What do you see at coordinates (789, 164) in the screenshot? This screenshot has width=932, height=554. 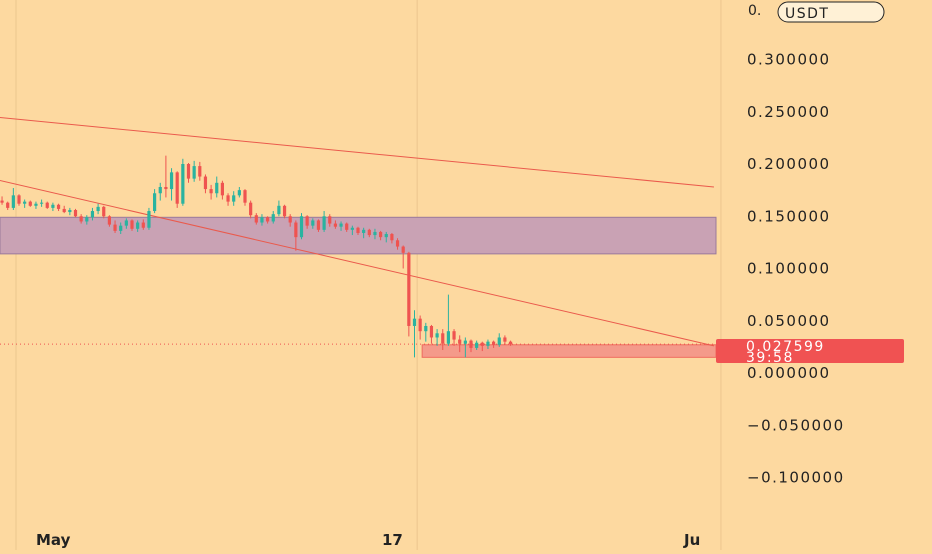 I see `y-tick-label: 0.200000` at bounding box center [789, 164].